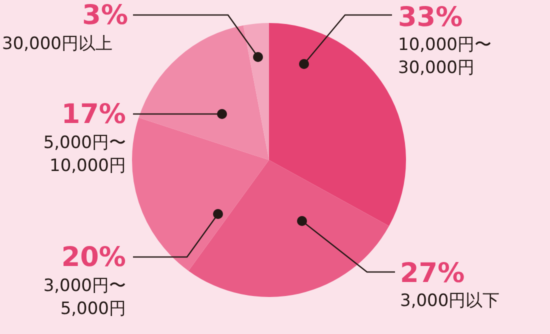  What do you see at coordinates (58, 44) in the screenshot?
I see `slice-label: 30,000円以上` at bounding box center [58, 44].